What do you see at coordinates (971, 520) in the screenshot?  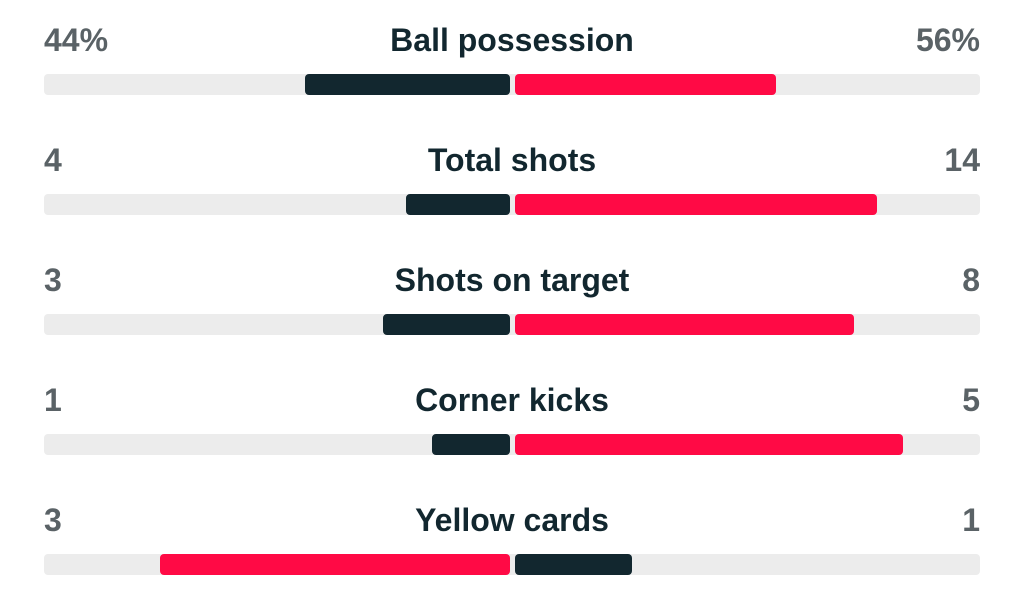 I see `away-value: 1` at bounding box center [971, 520].